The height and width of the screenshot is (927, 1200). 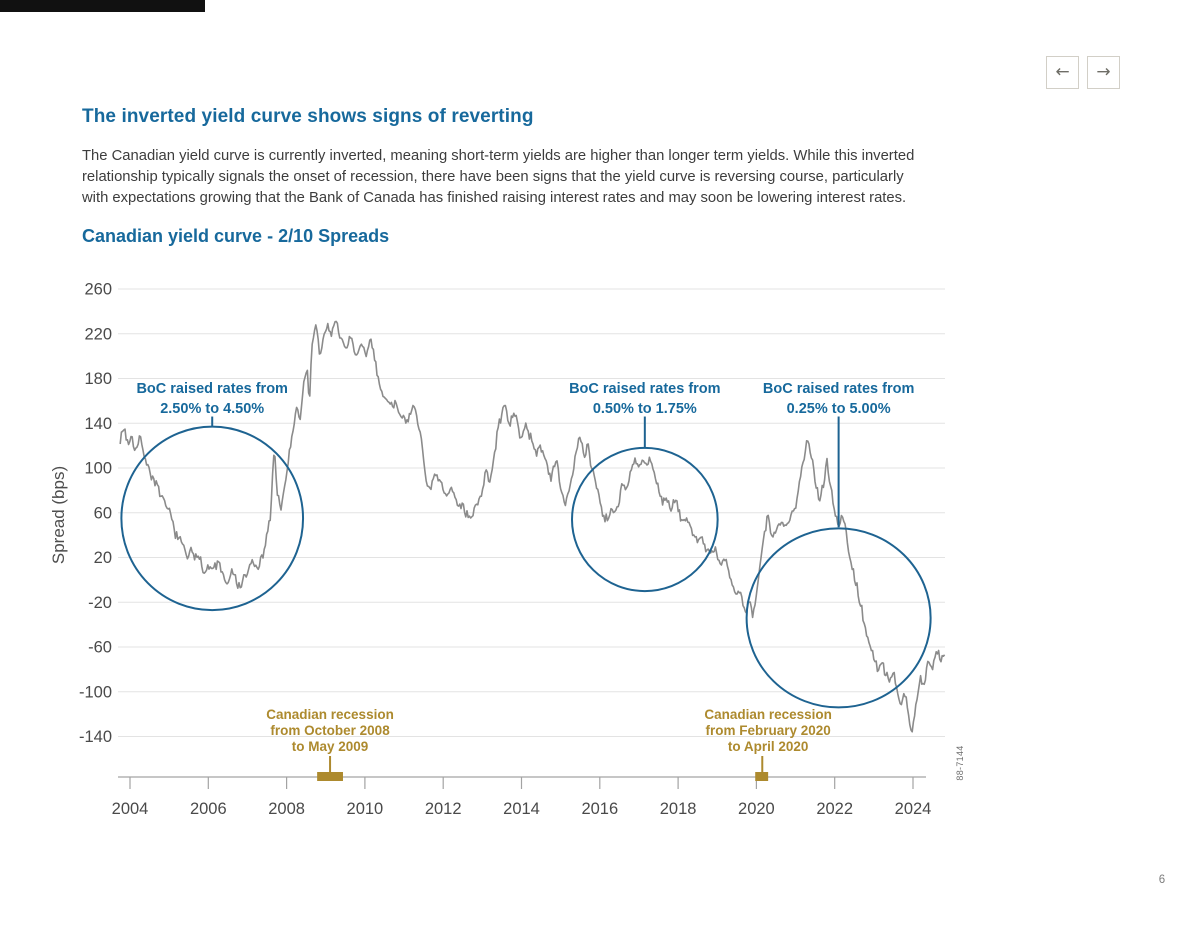 I want to click on recession-label-line: to May 2009, so click(x=330, y=746).